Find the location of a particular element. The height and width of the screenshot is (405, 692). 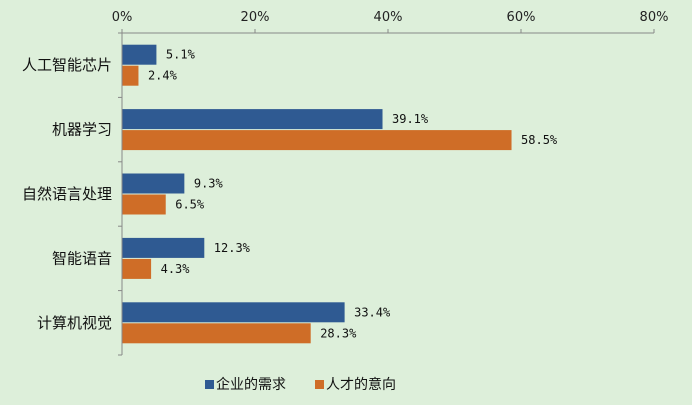

data-label: 2.4% is located at coordinates (163, 76).